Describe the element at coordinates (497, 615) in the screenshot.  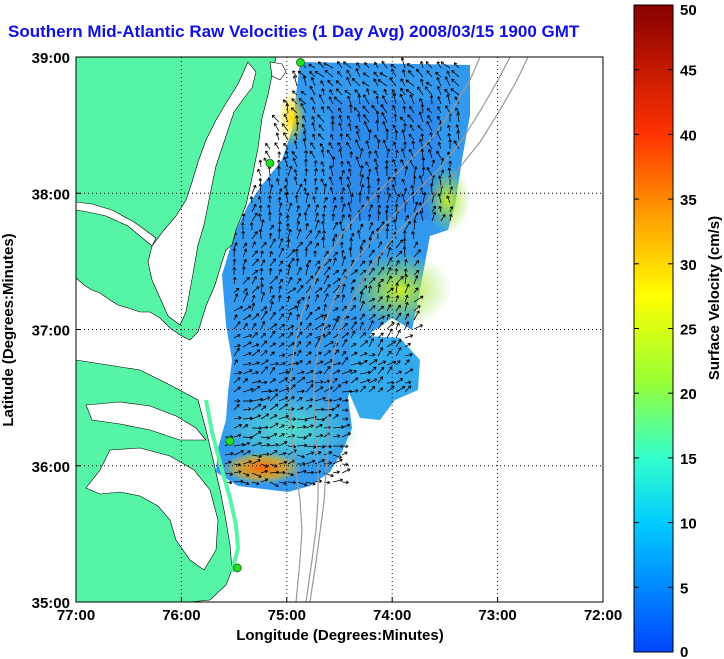
I see `x-tick-label: 73:00` at that location.